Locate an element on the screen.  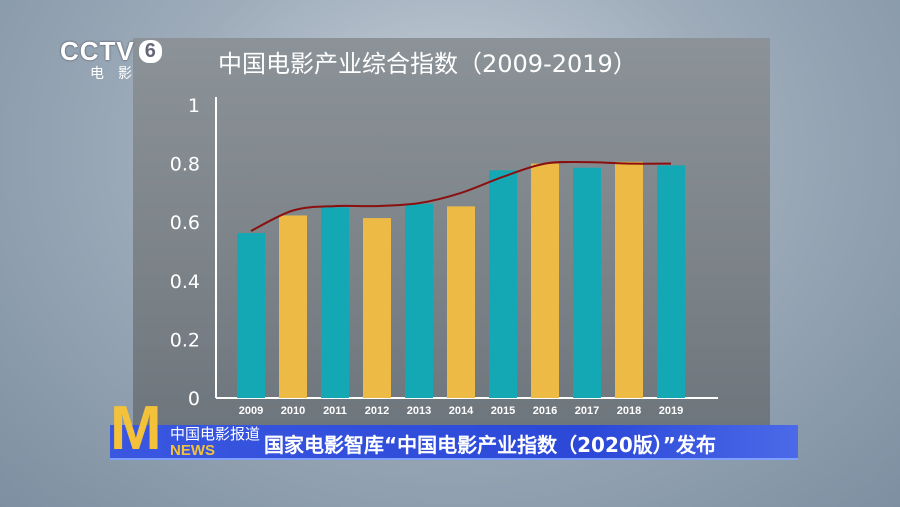
bar-2010 is located at coordinates (293, 306).